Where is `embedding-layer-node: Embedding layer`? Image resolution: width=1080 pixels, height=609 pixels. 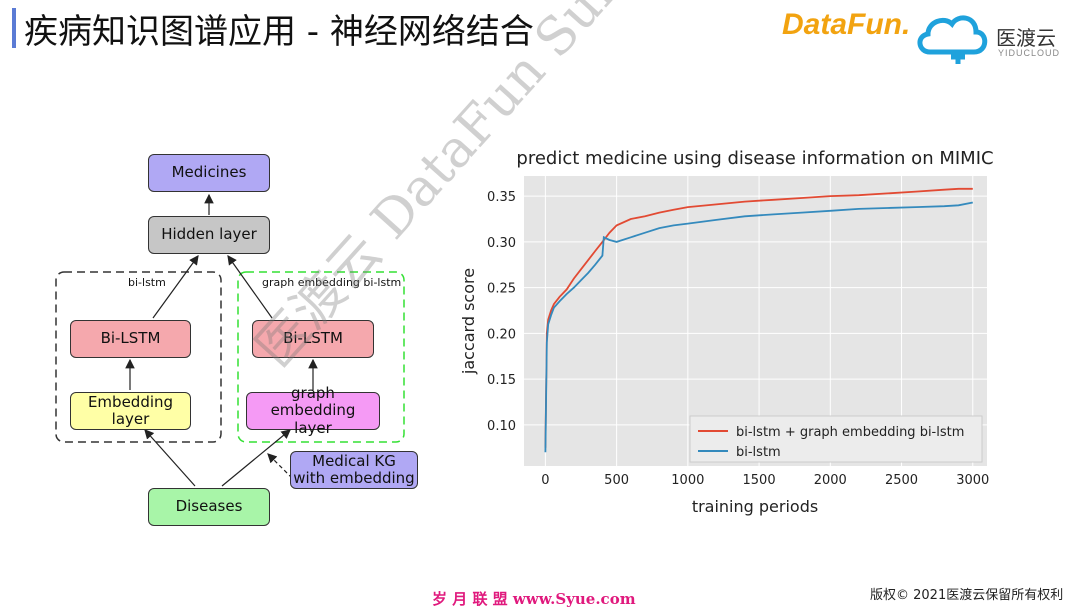 embedding-layer-node: Embedding layer is located at coordinates (130, 411).